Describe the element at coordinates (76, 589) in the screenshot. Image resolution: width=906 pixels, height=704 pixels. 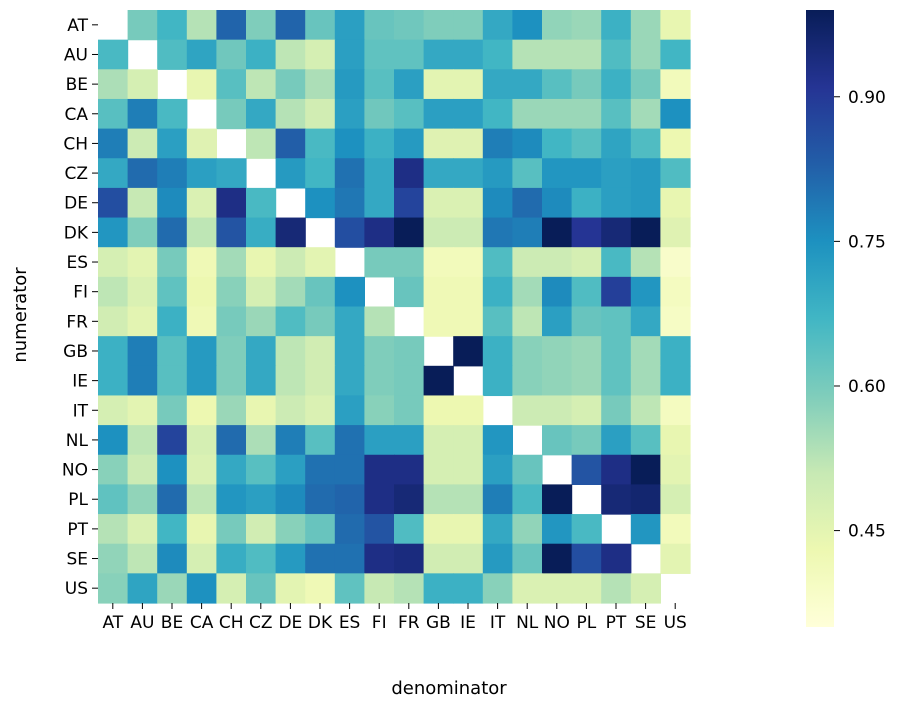
I see `y-tick-label: US` at that location.